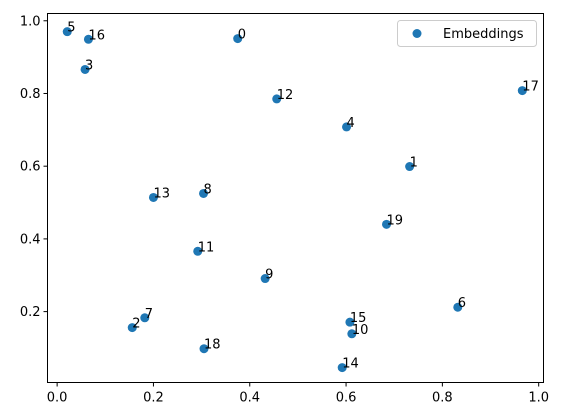  What do you see at coordinates (285, 95) in the screenshot?
I see `point-label-12: 12` at bounding box center [285, 95].